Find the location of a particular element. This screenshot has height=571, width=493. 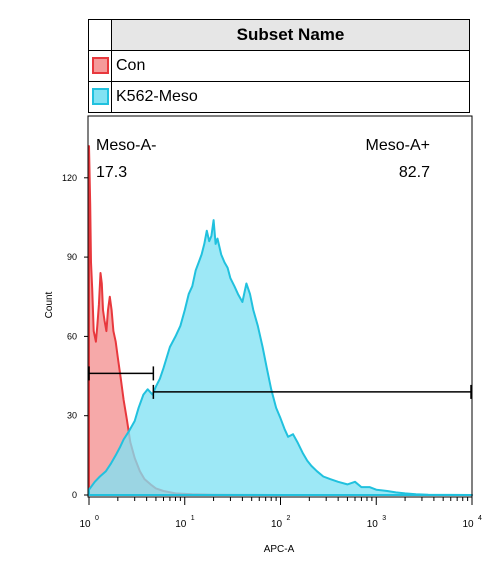

gate-value-meso-pos: 82.7 is located at coordinates (414, 172).